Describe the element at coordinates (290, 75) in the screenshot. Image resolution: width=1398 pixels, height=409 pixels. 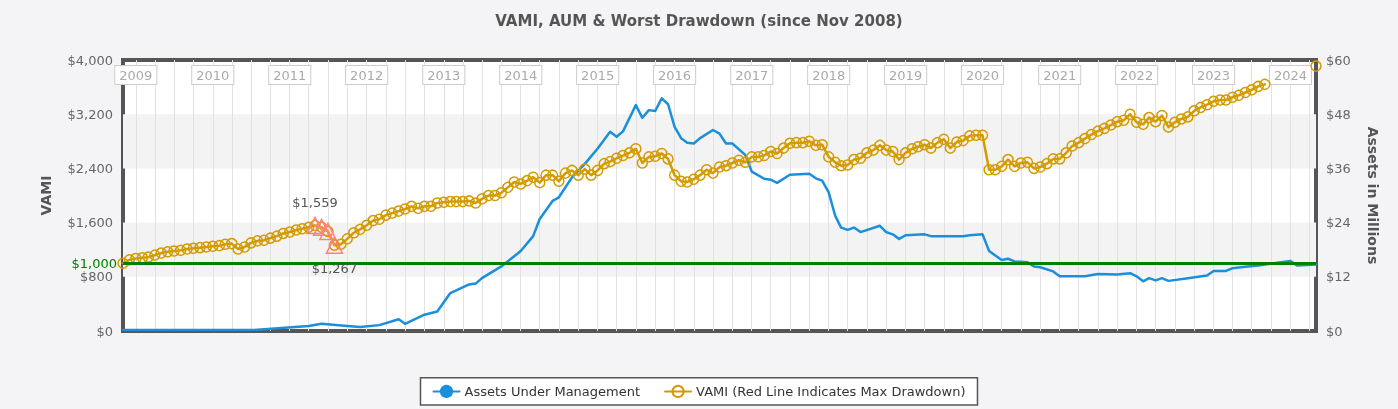
I see `x-tick-label: 2011` at that location.